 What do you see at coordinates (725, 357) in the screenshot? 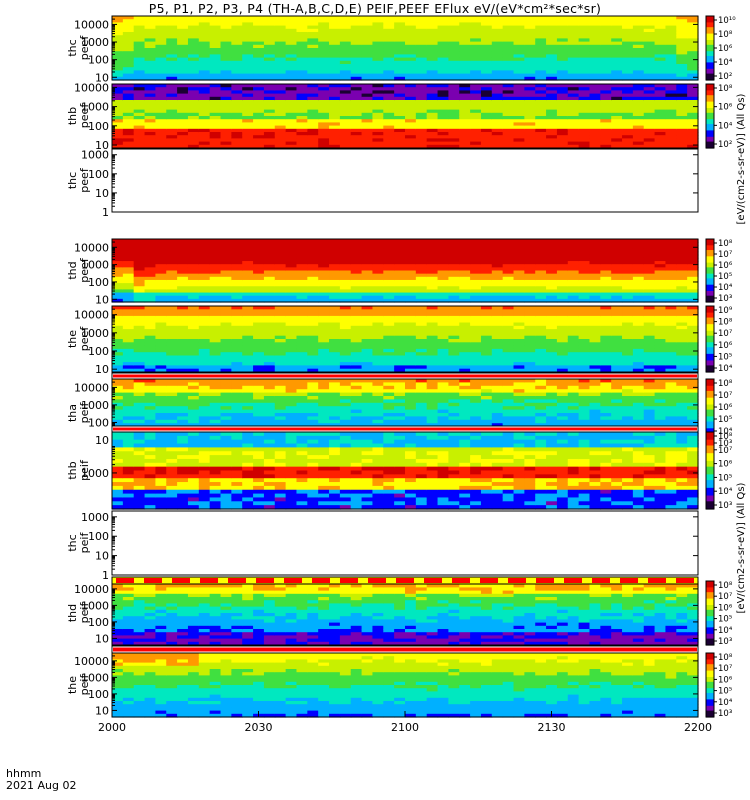
I see `colorbar-tick-label: 10⁵` at bounding box center [725, 357].